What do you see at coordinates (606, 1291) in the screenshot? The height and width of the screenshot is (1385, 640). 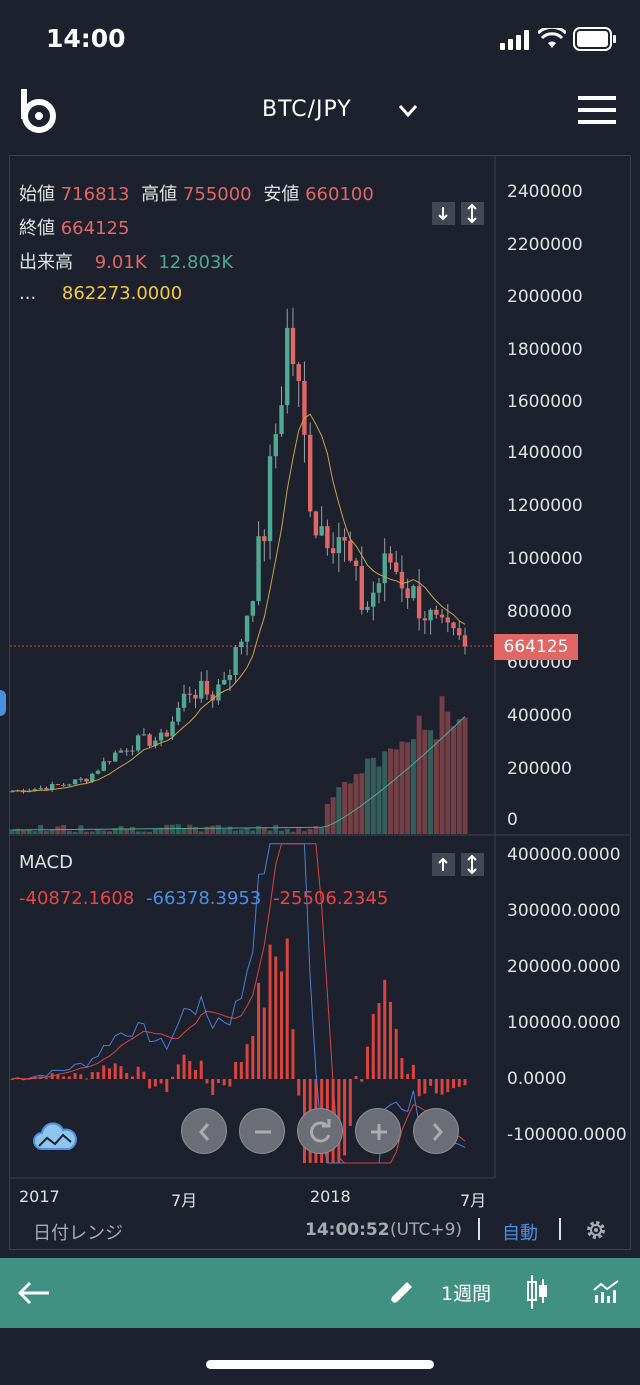 I see `indicator-icon` at bounding box center [606, 1291].